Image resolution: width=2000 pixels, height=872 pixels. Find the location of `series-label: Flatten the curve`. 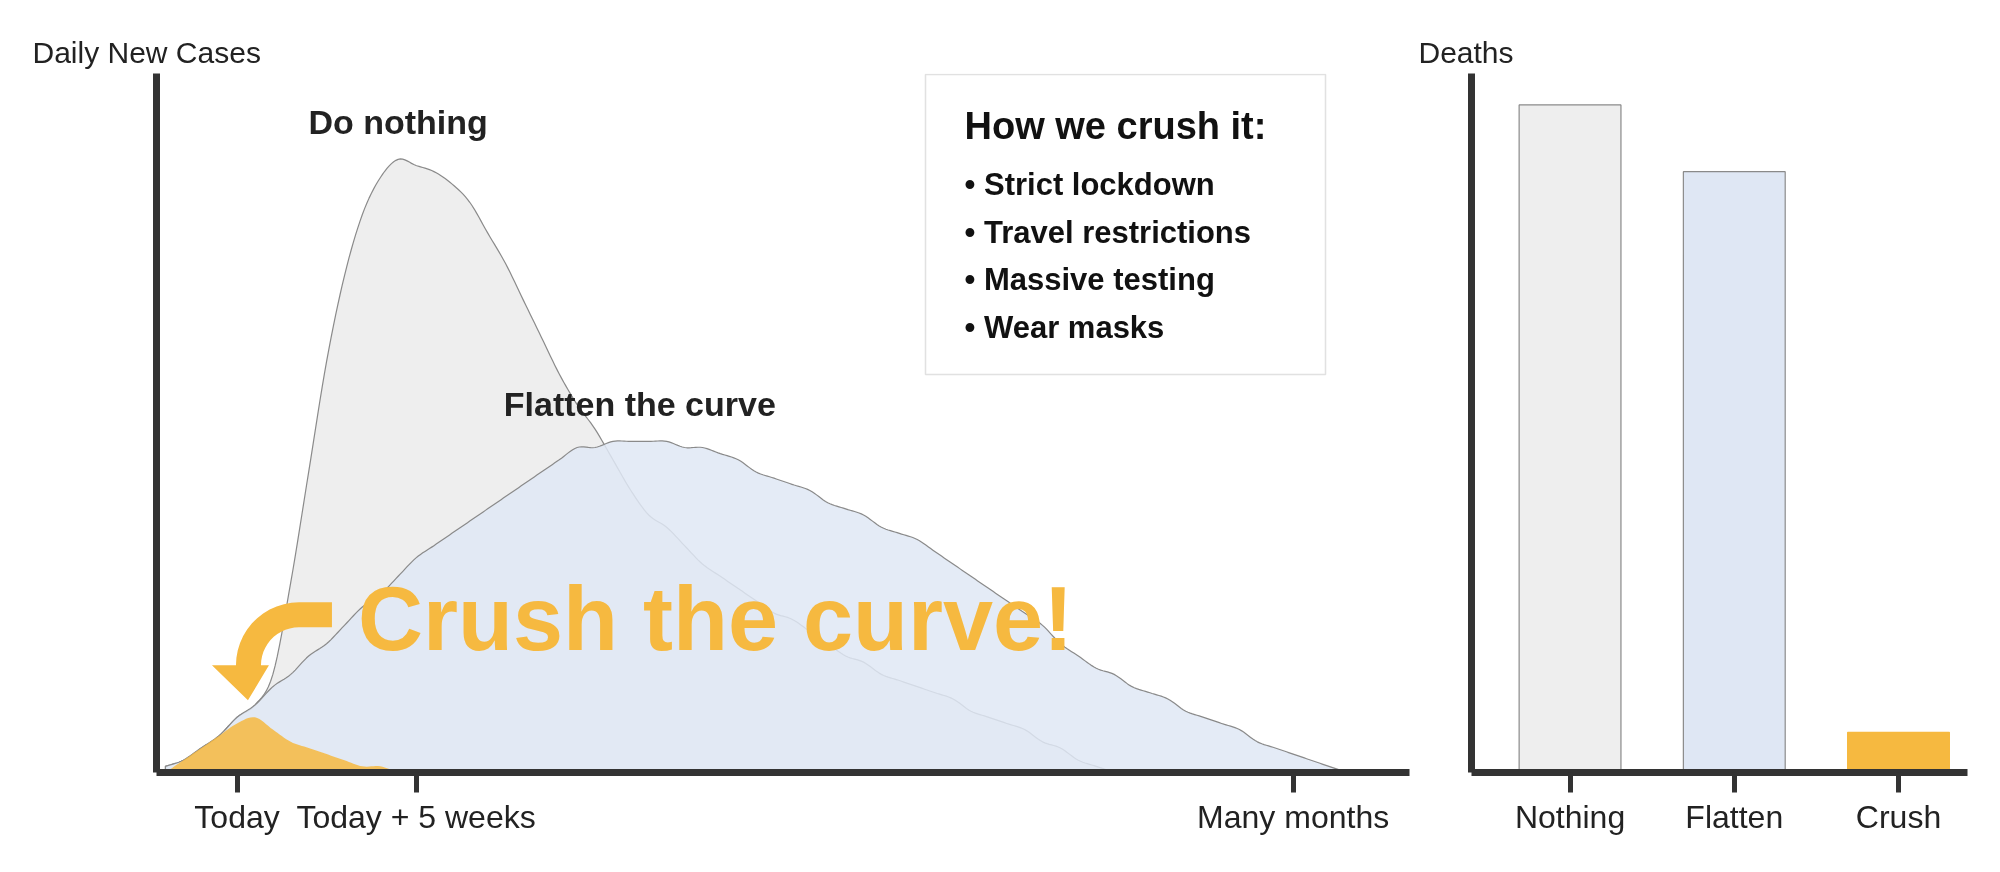

series-label: Flatten the curve is located at coordinates (639, 404).